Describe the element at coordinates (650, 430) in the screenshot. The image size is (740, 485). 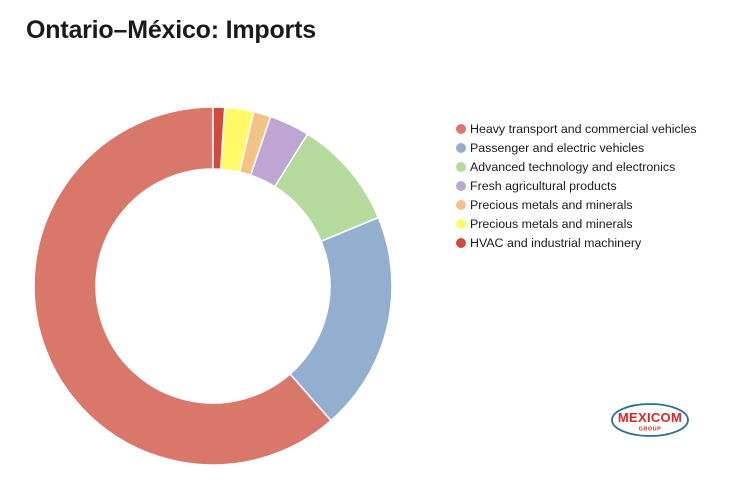
I see `logo-tagline: GROUP` at that location.